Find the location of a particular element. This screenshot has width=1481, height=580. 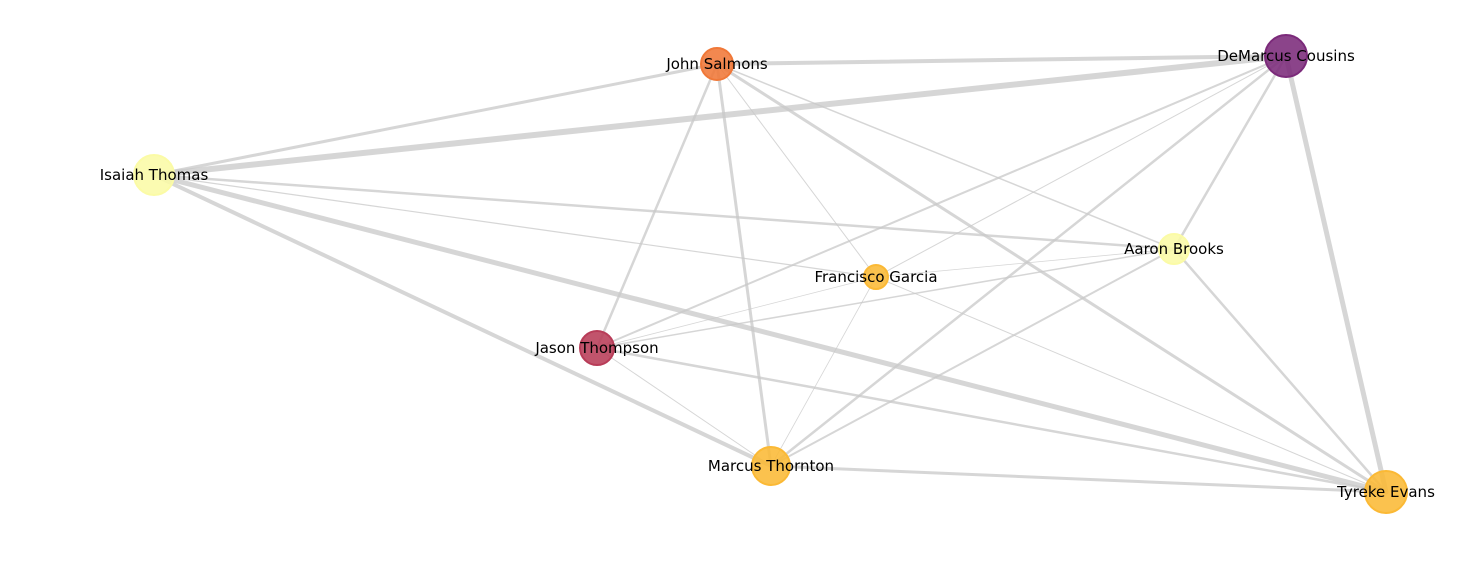

edge-francisco_garcia-marcus_thornton is located at coordinates (823, 371).